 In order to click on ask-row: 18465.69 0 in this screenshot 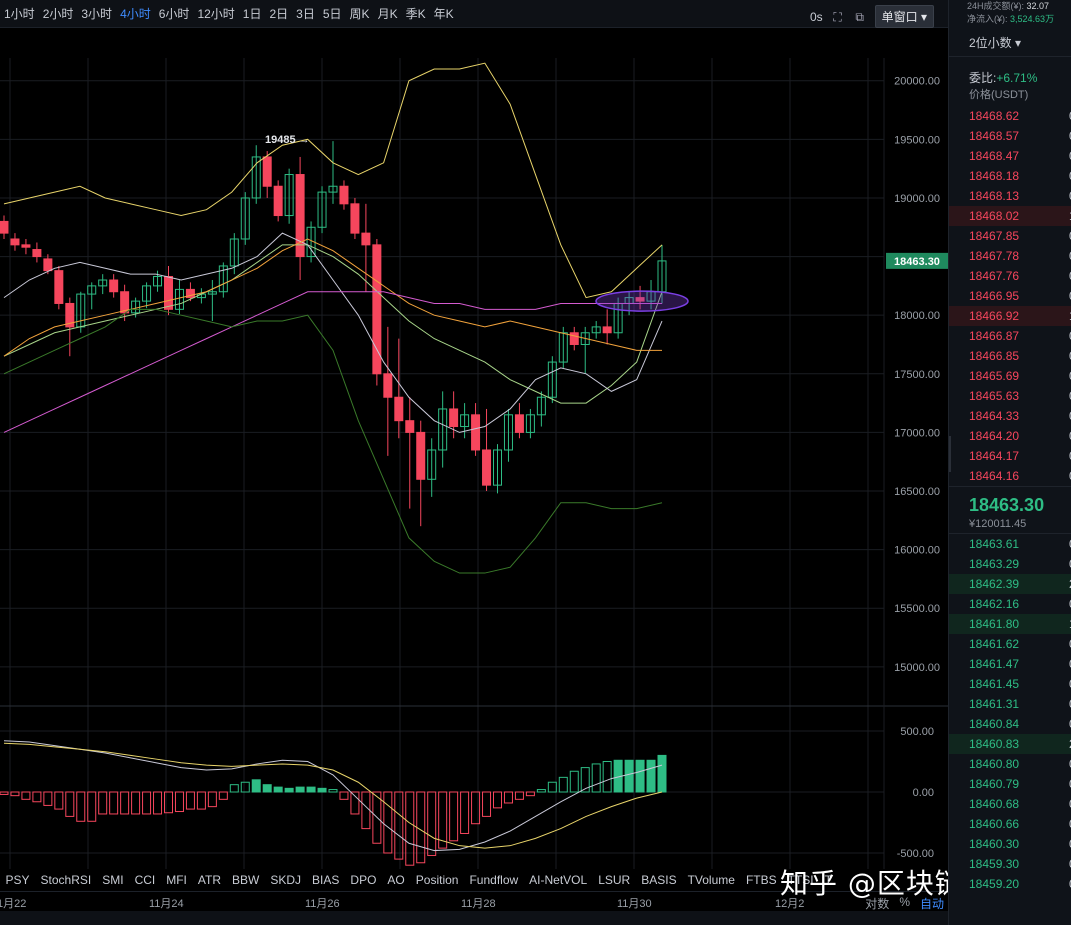, I will do `click(1010, 376)`.